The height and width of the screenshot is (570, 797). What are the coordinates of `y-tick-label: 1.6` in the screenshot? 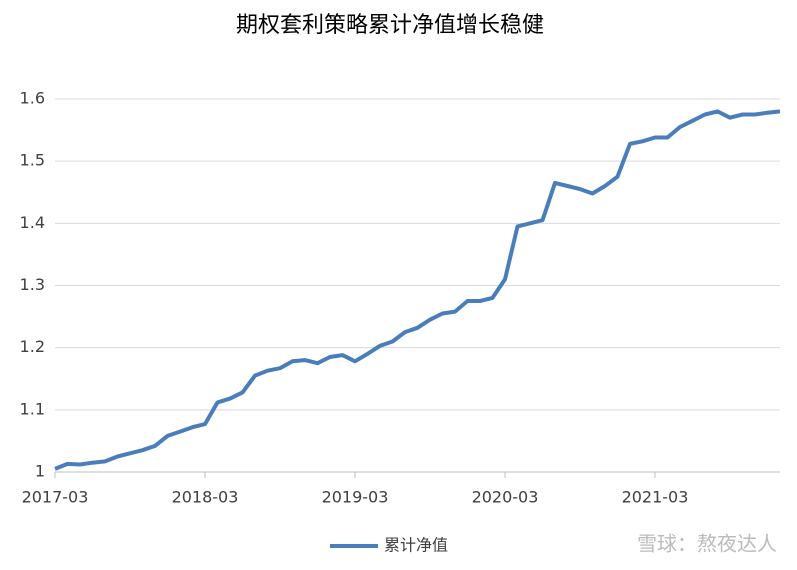 It's located at (32, 98).